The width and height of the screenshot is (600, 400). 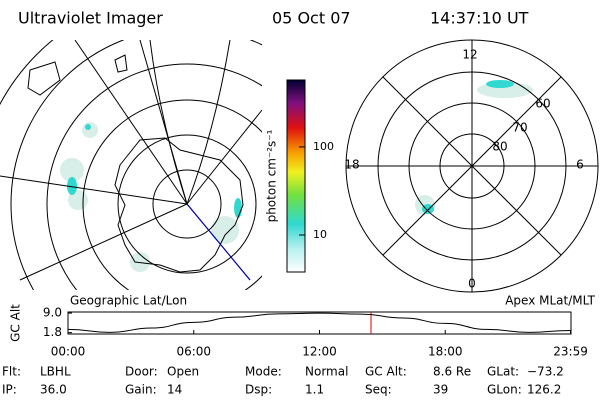 I want to click on status-key: Seq:, so click(x=378, y=390).